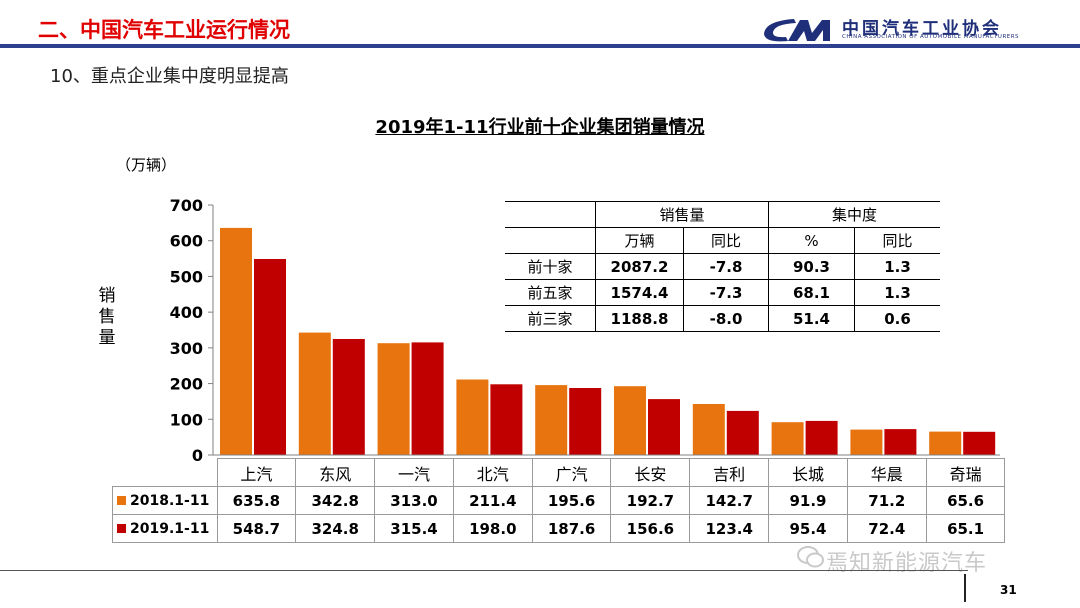 The image size is (1080, 608). What do you see at coordinates (484, 570) in the screenshot?
I see `footer-divider` at bounding box center [484, 570].